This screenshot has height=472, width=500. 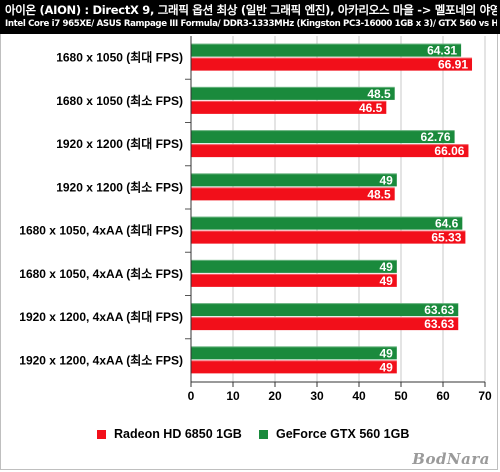 What do you see at coordinates (371, 108) in the screenshot?
I see `radeon-value-label-1: 46.5` at bounding box center [371, 108].